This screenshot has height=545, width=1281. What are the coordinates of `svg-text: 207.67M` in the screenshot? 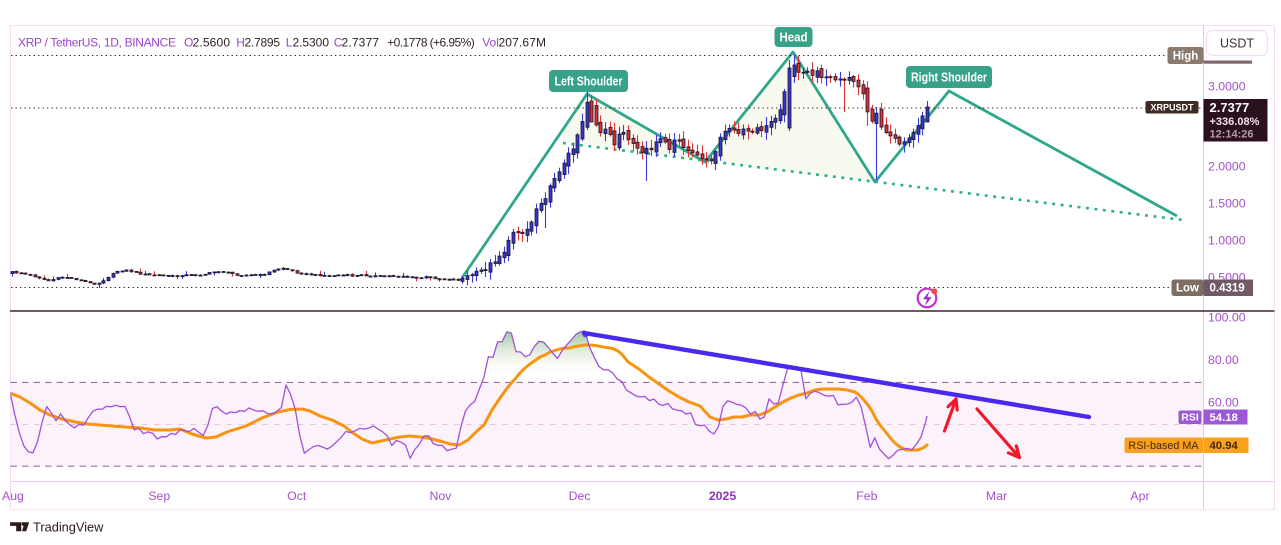 It's located at (523, 43).